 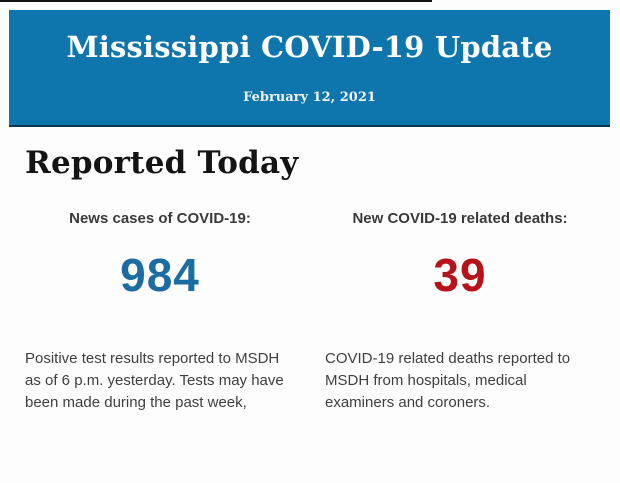 What do you see at coordinates (460, 218) in the screenshot?
I see `new-deaths-label: New COVID-19 related deaths:` at bounding box center [460, 218].